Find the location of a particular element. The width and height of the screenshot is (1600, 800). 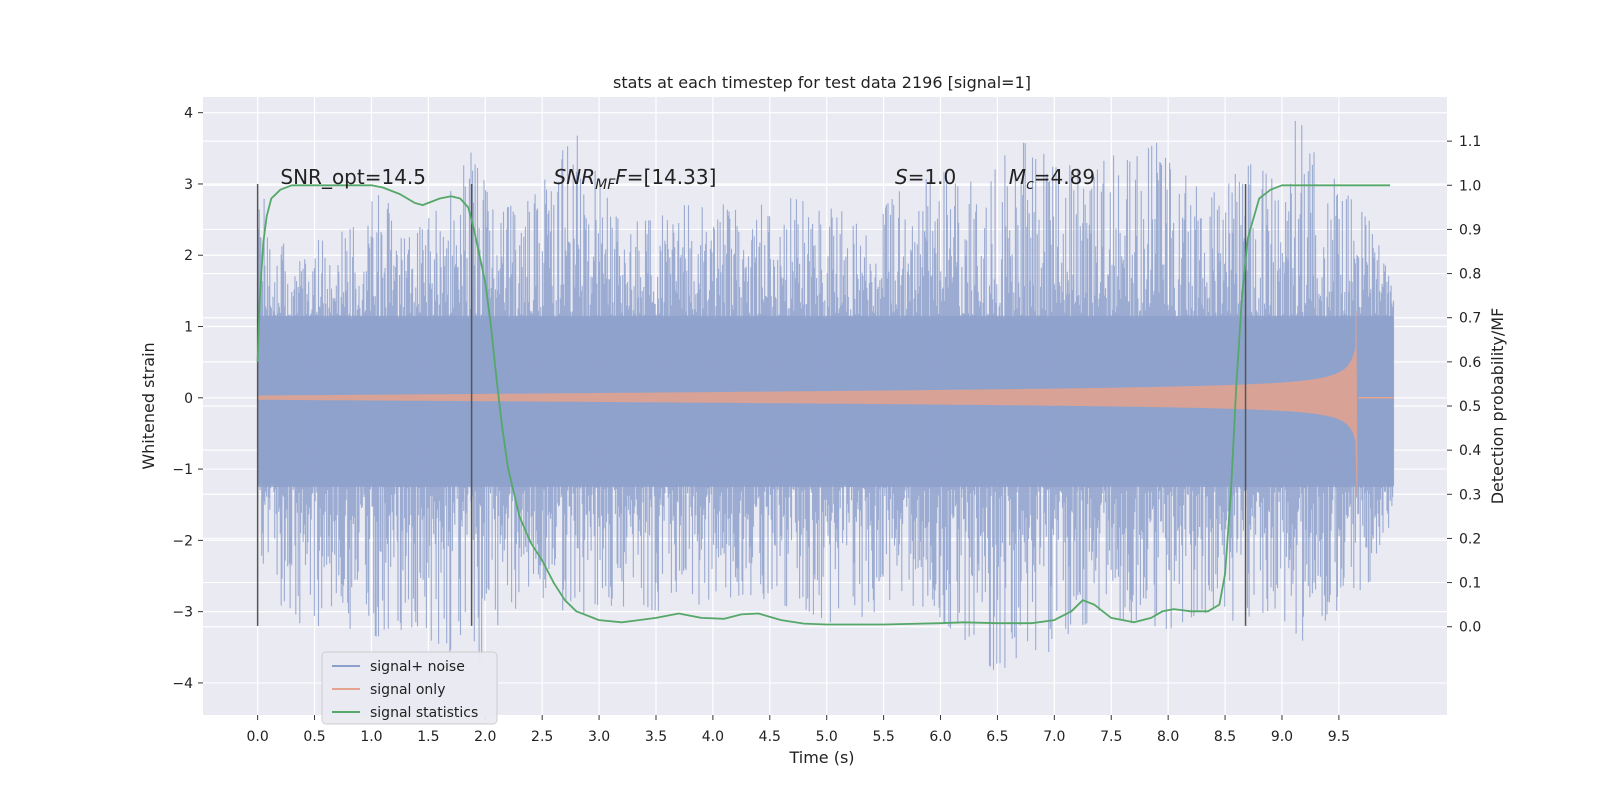

legend-label: signal statistics is located at coordinates (424, 713).